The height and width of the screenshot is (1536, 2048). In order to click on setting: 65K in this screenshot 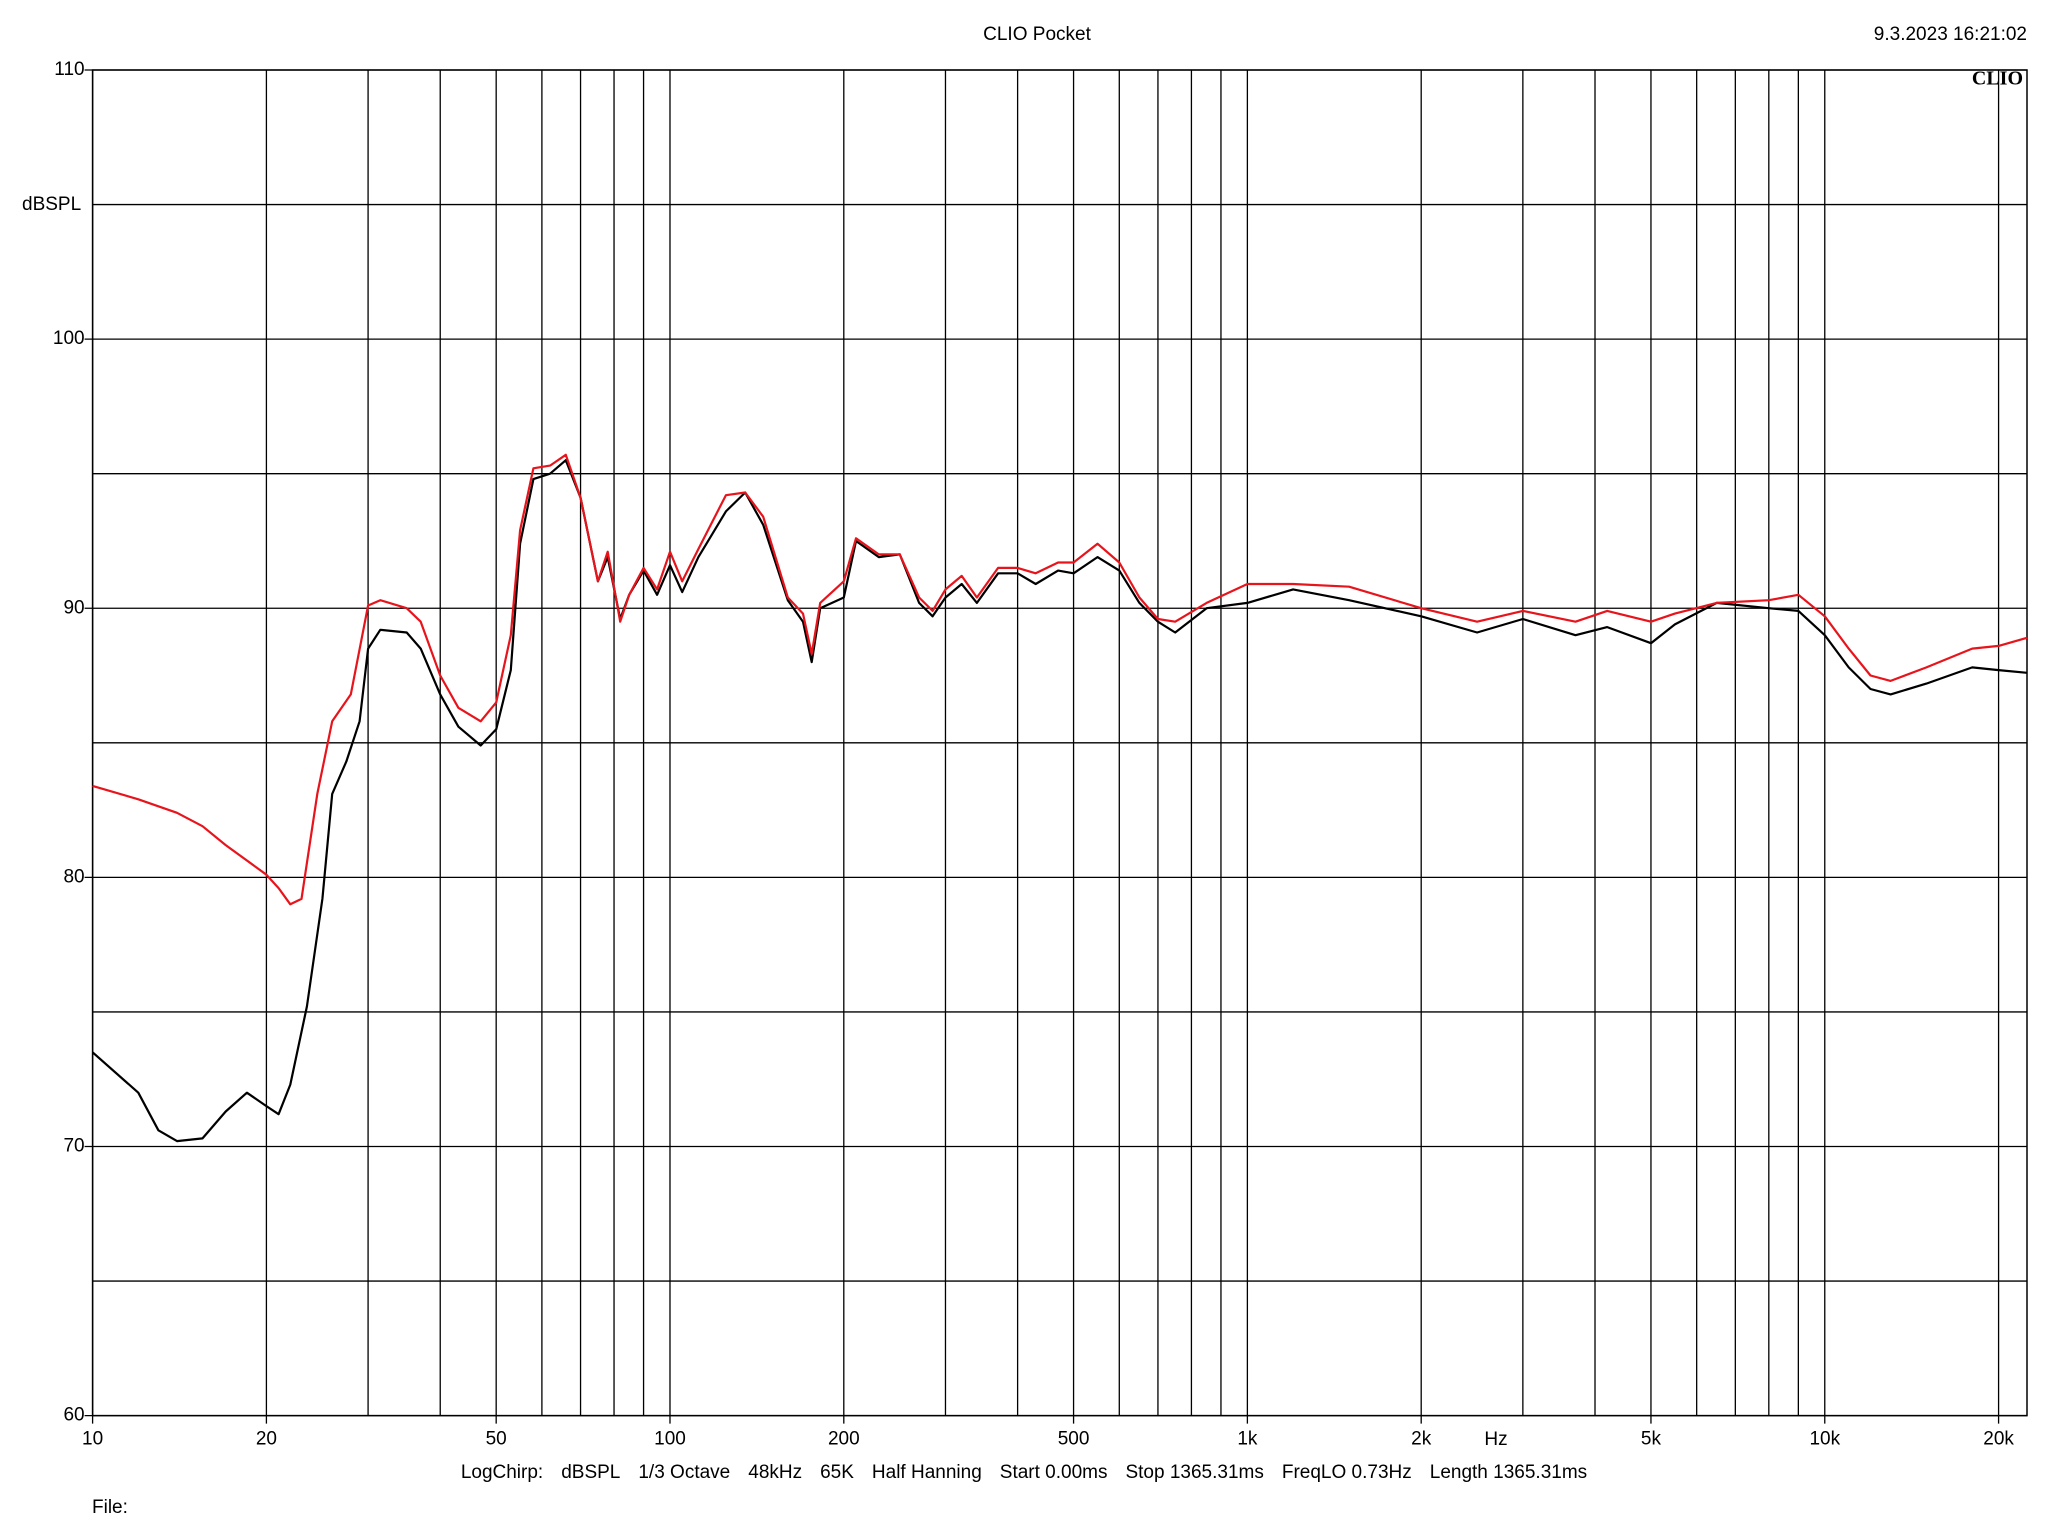, I will do `click(837, 1472)`.